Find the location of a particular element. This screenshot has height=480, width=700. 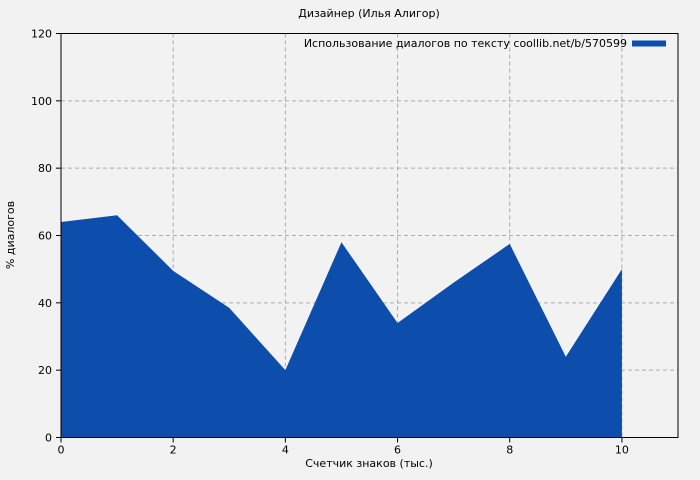

x-tick-label: 6 is located at coordinates (397, 450).